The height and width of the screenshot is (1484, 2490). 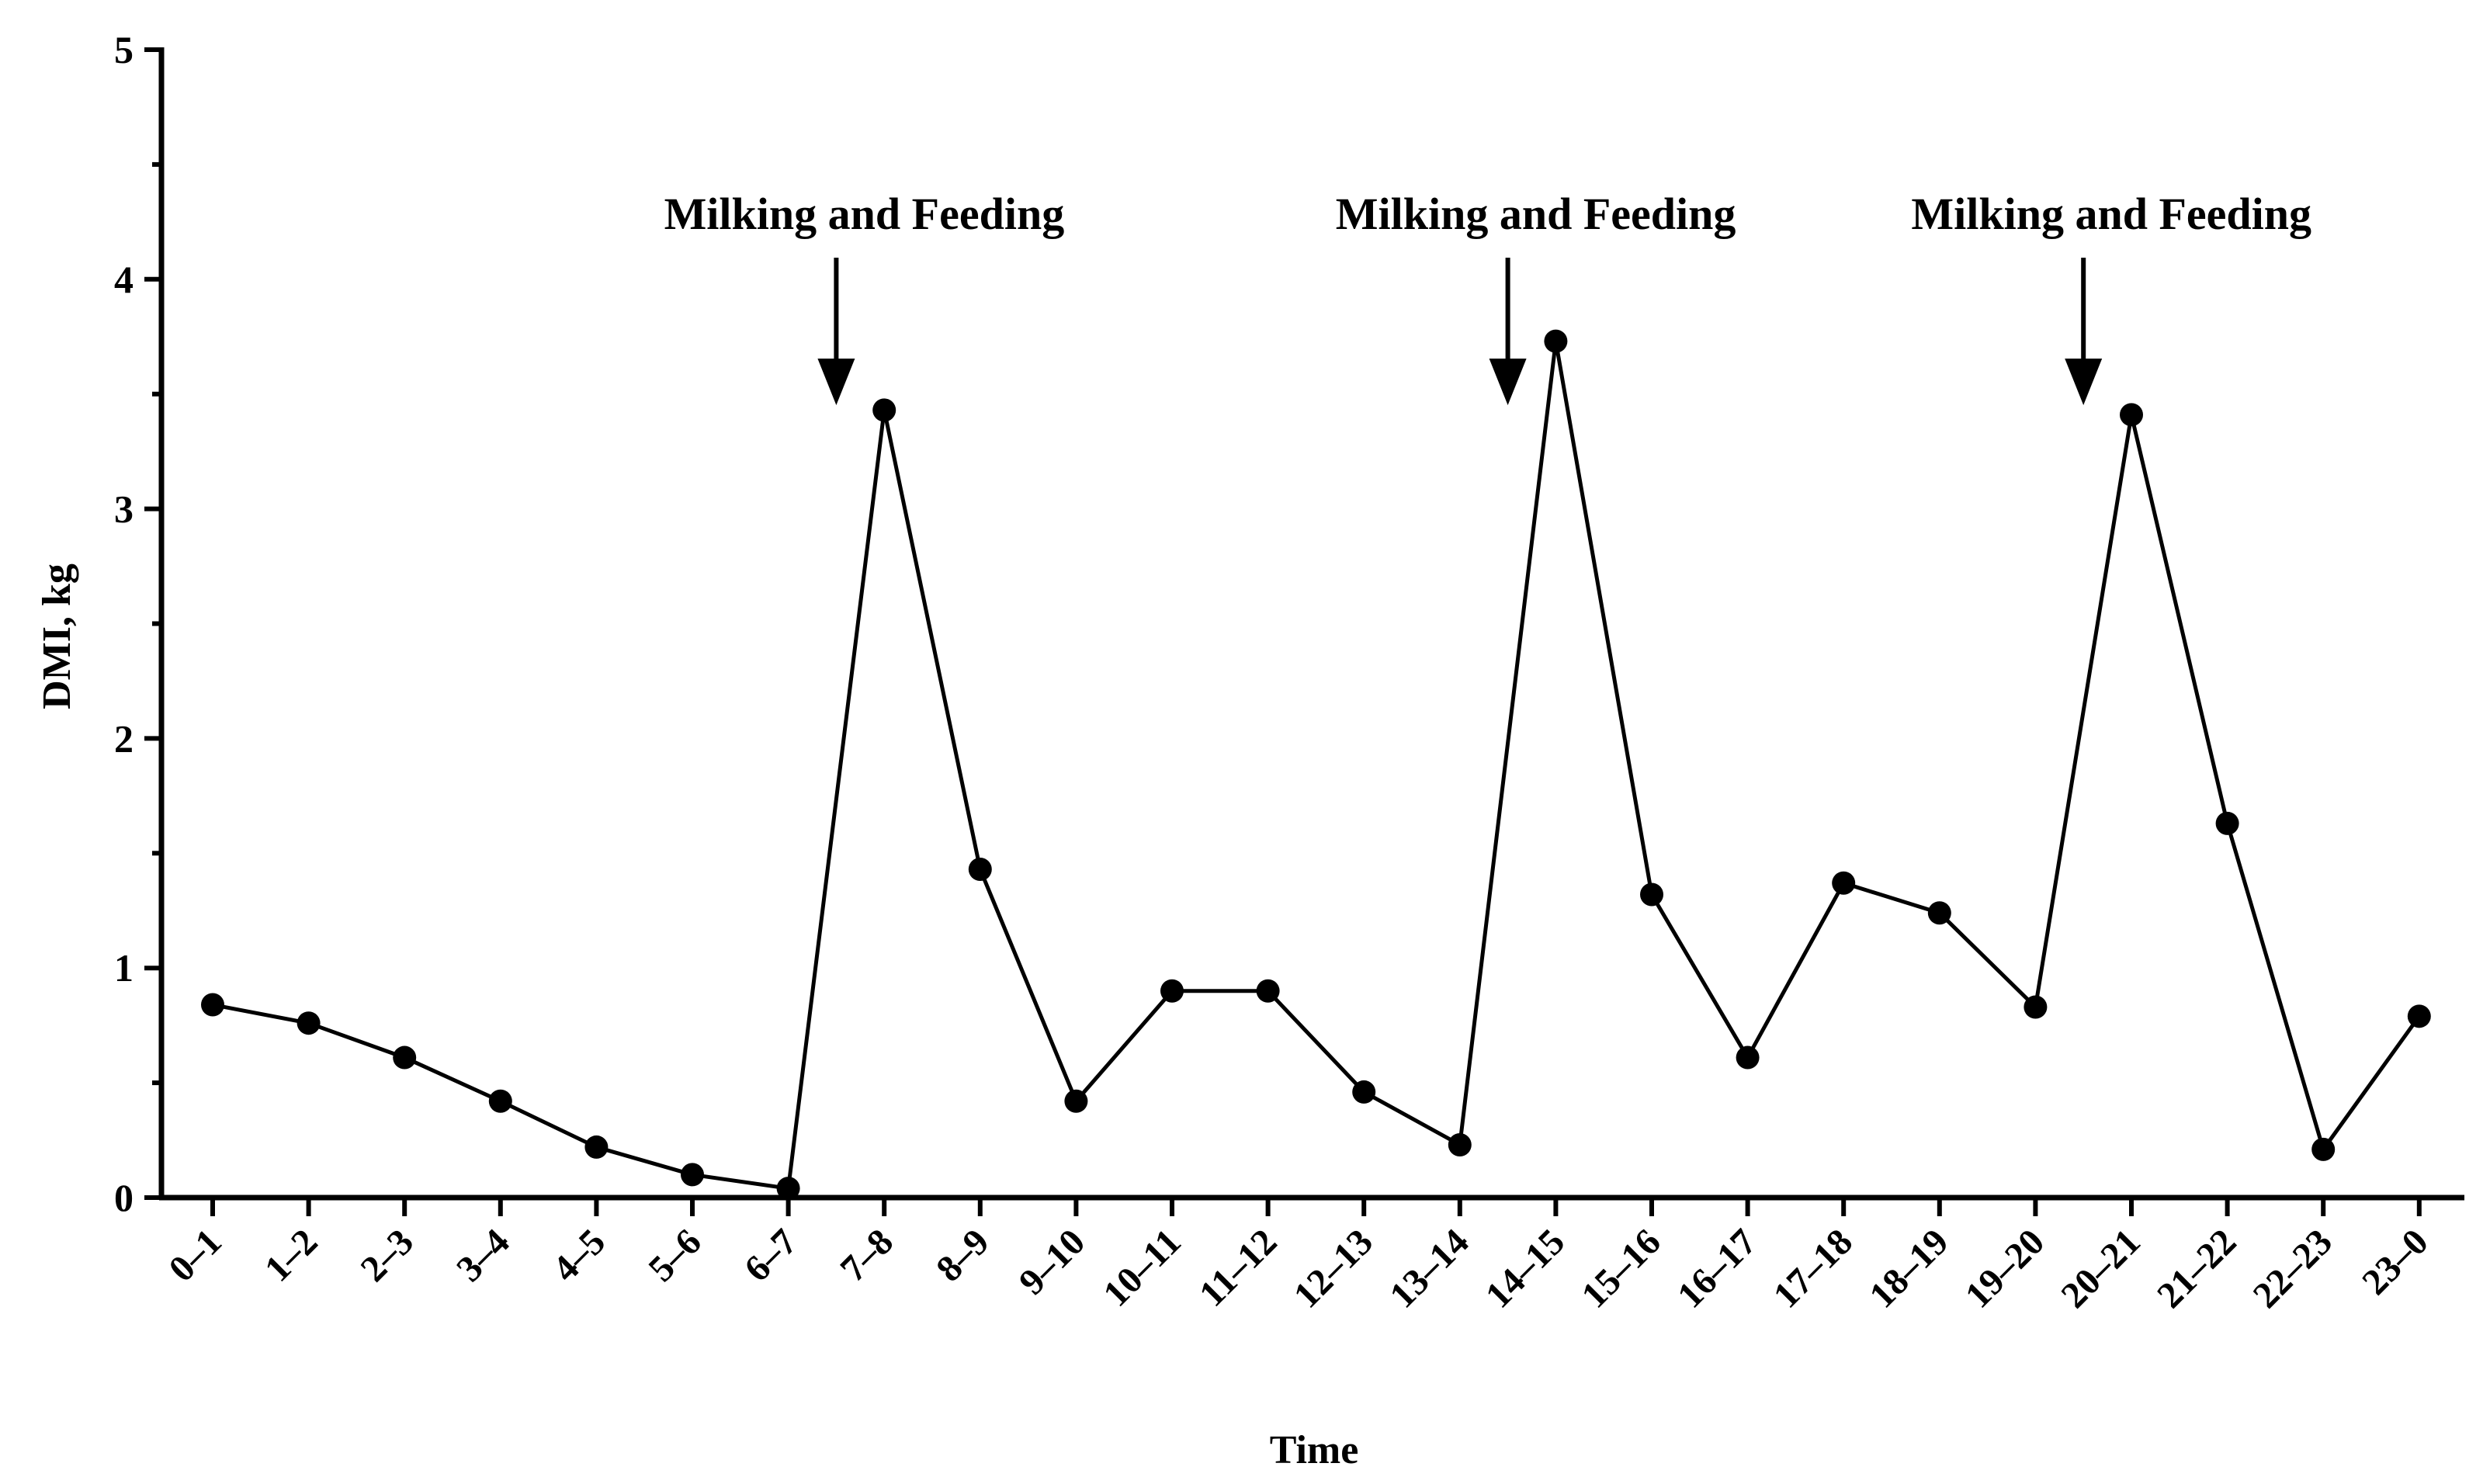 I want to click on y-tick-label: 0, so click(x=124, y=1197).